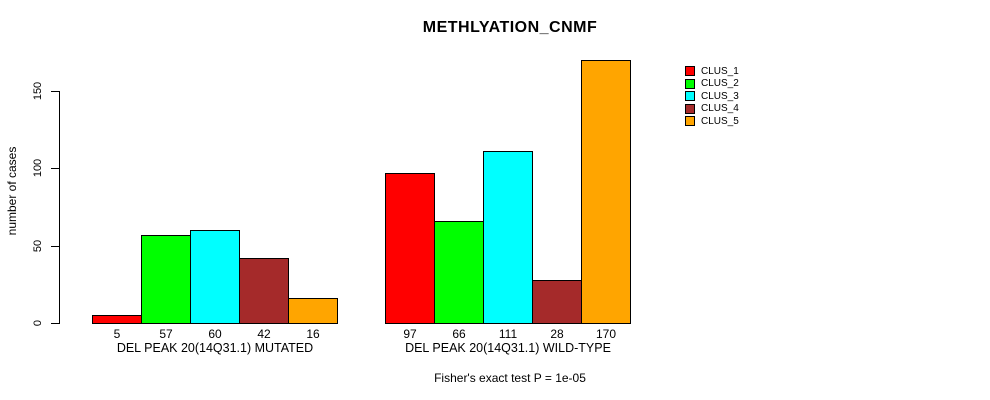  Describe the element at coordinates (215, 334) in the screenshot. I see `bar-value-label: 60` at that location.